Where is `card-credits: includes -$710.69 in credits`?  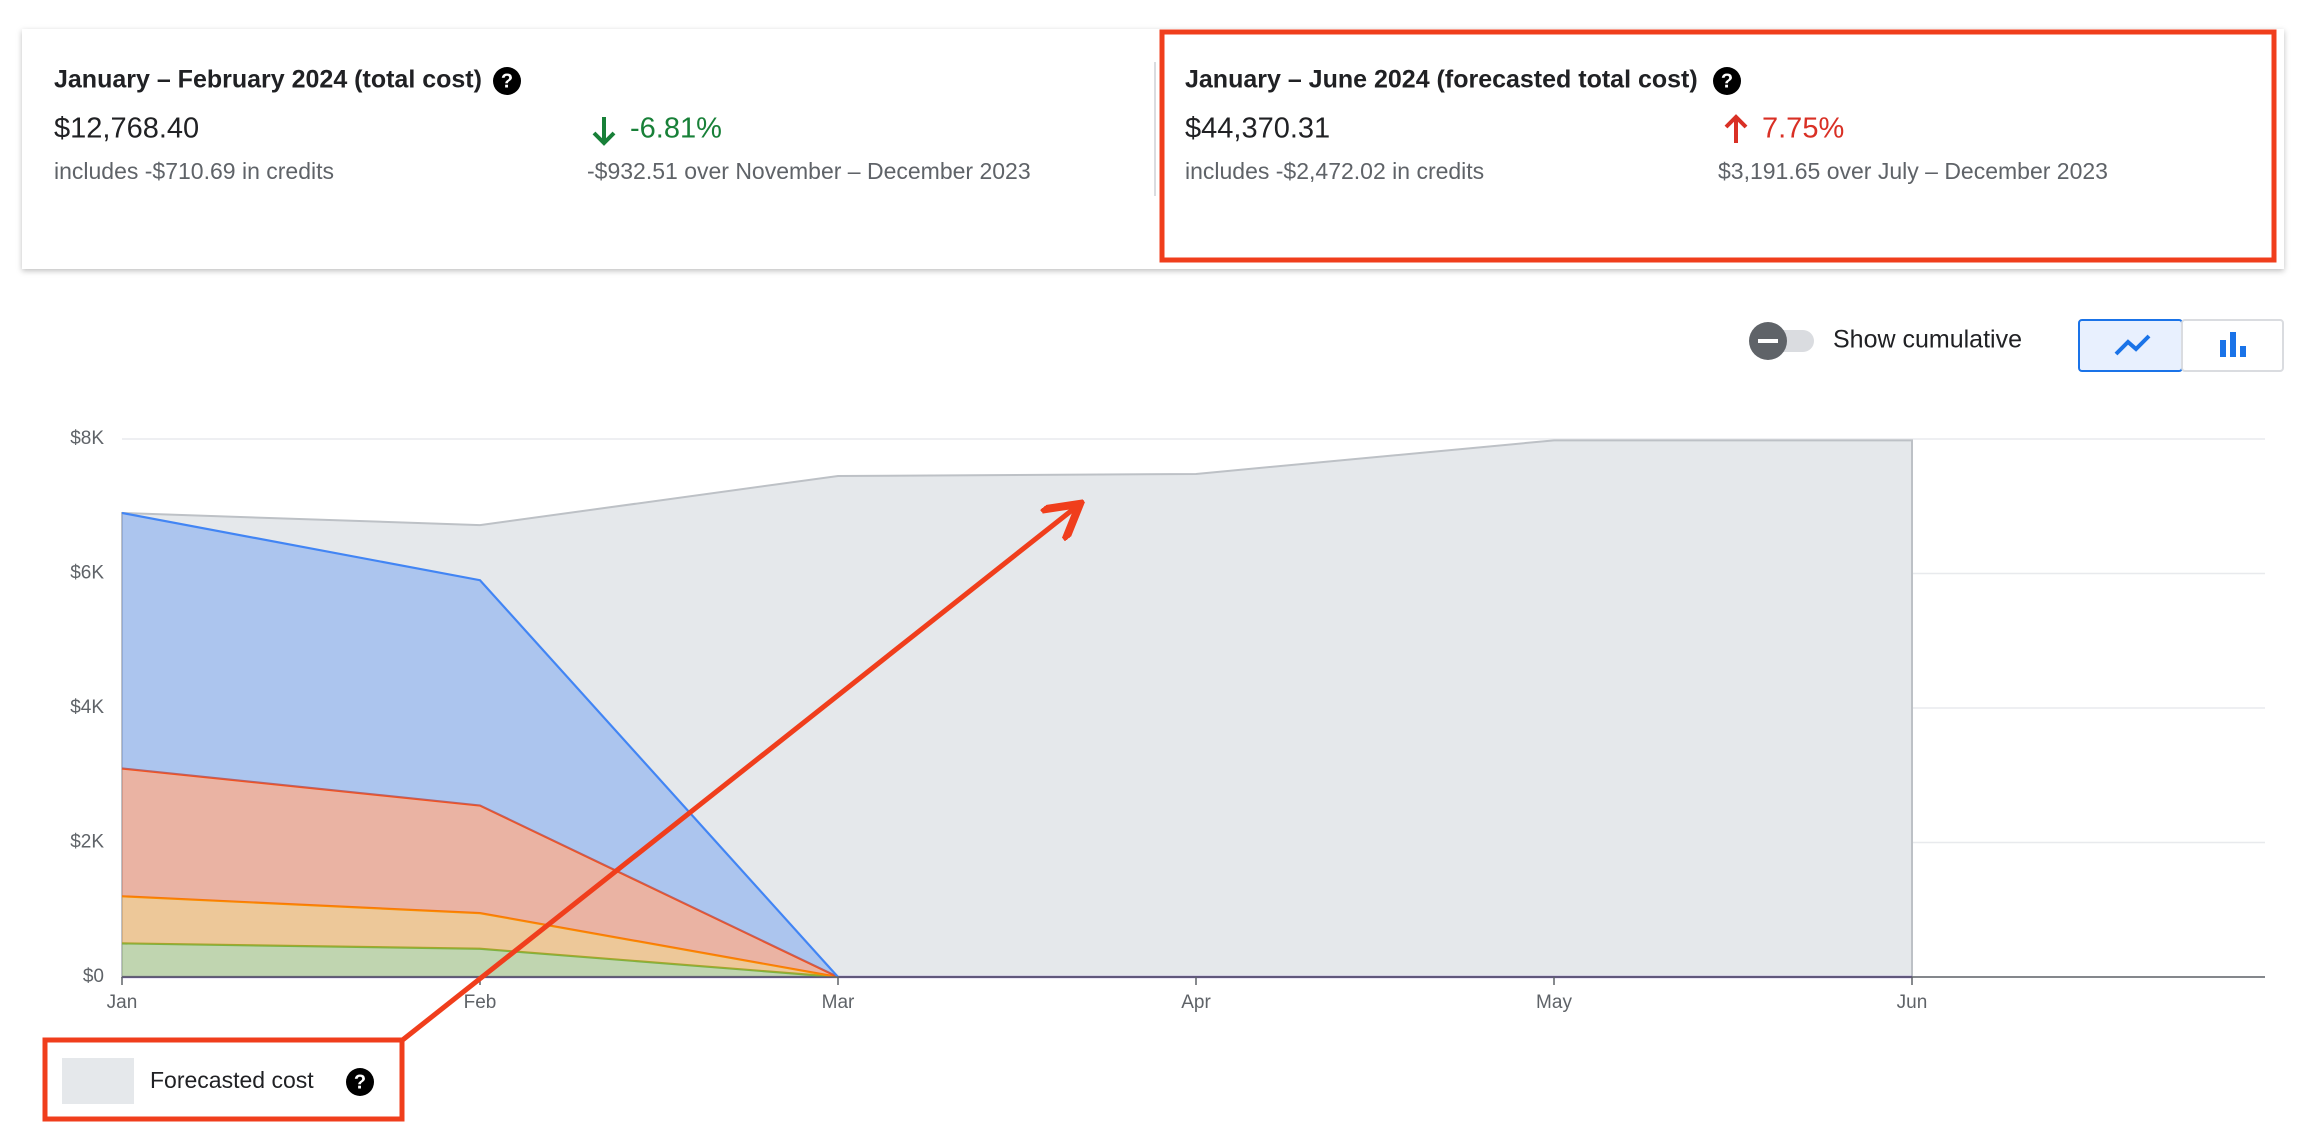
card-credits: includes -$710.69 in credits is located at coordinates (194, 171).